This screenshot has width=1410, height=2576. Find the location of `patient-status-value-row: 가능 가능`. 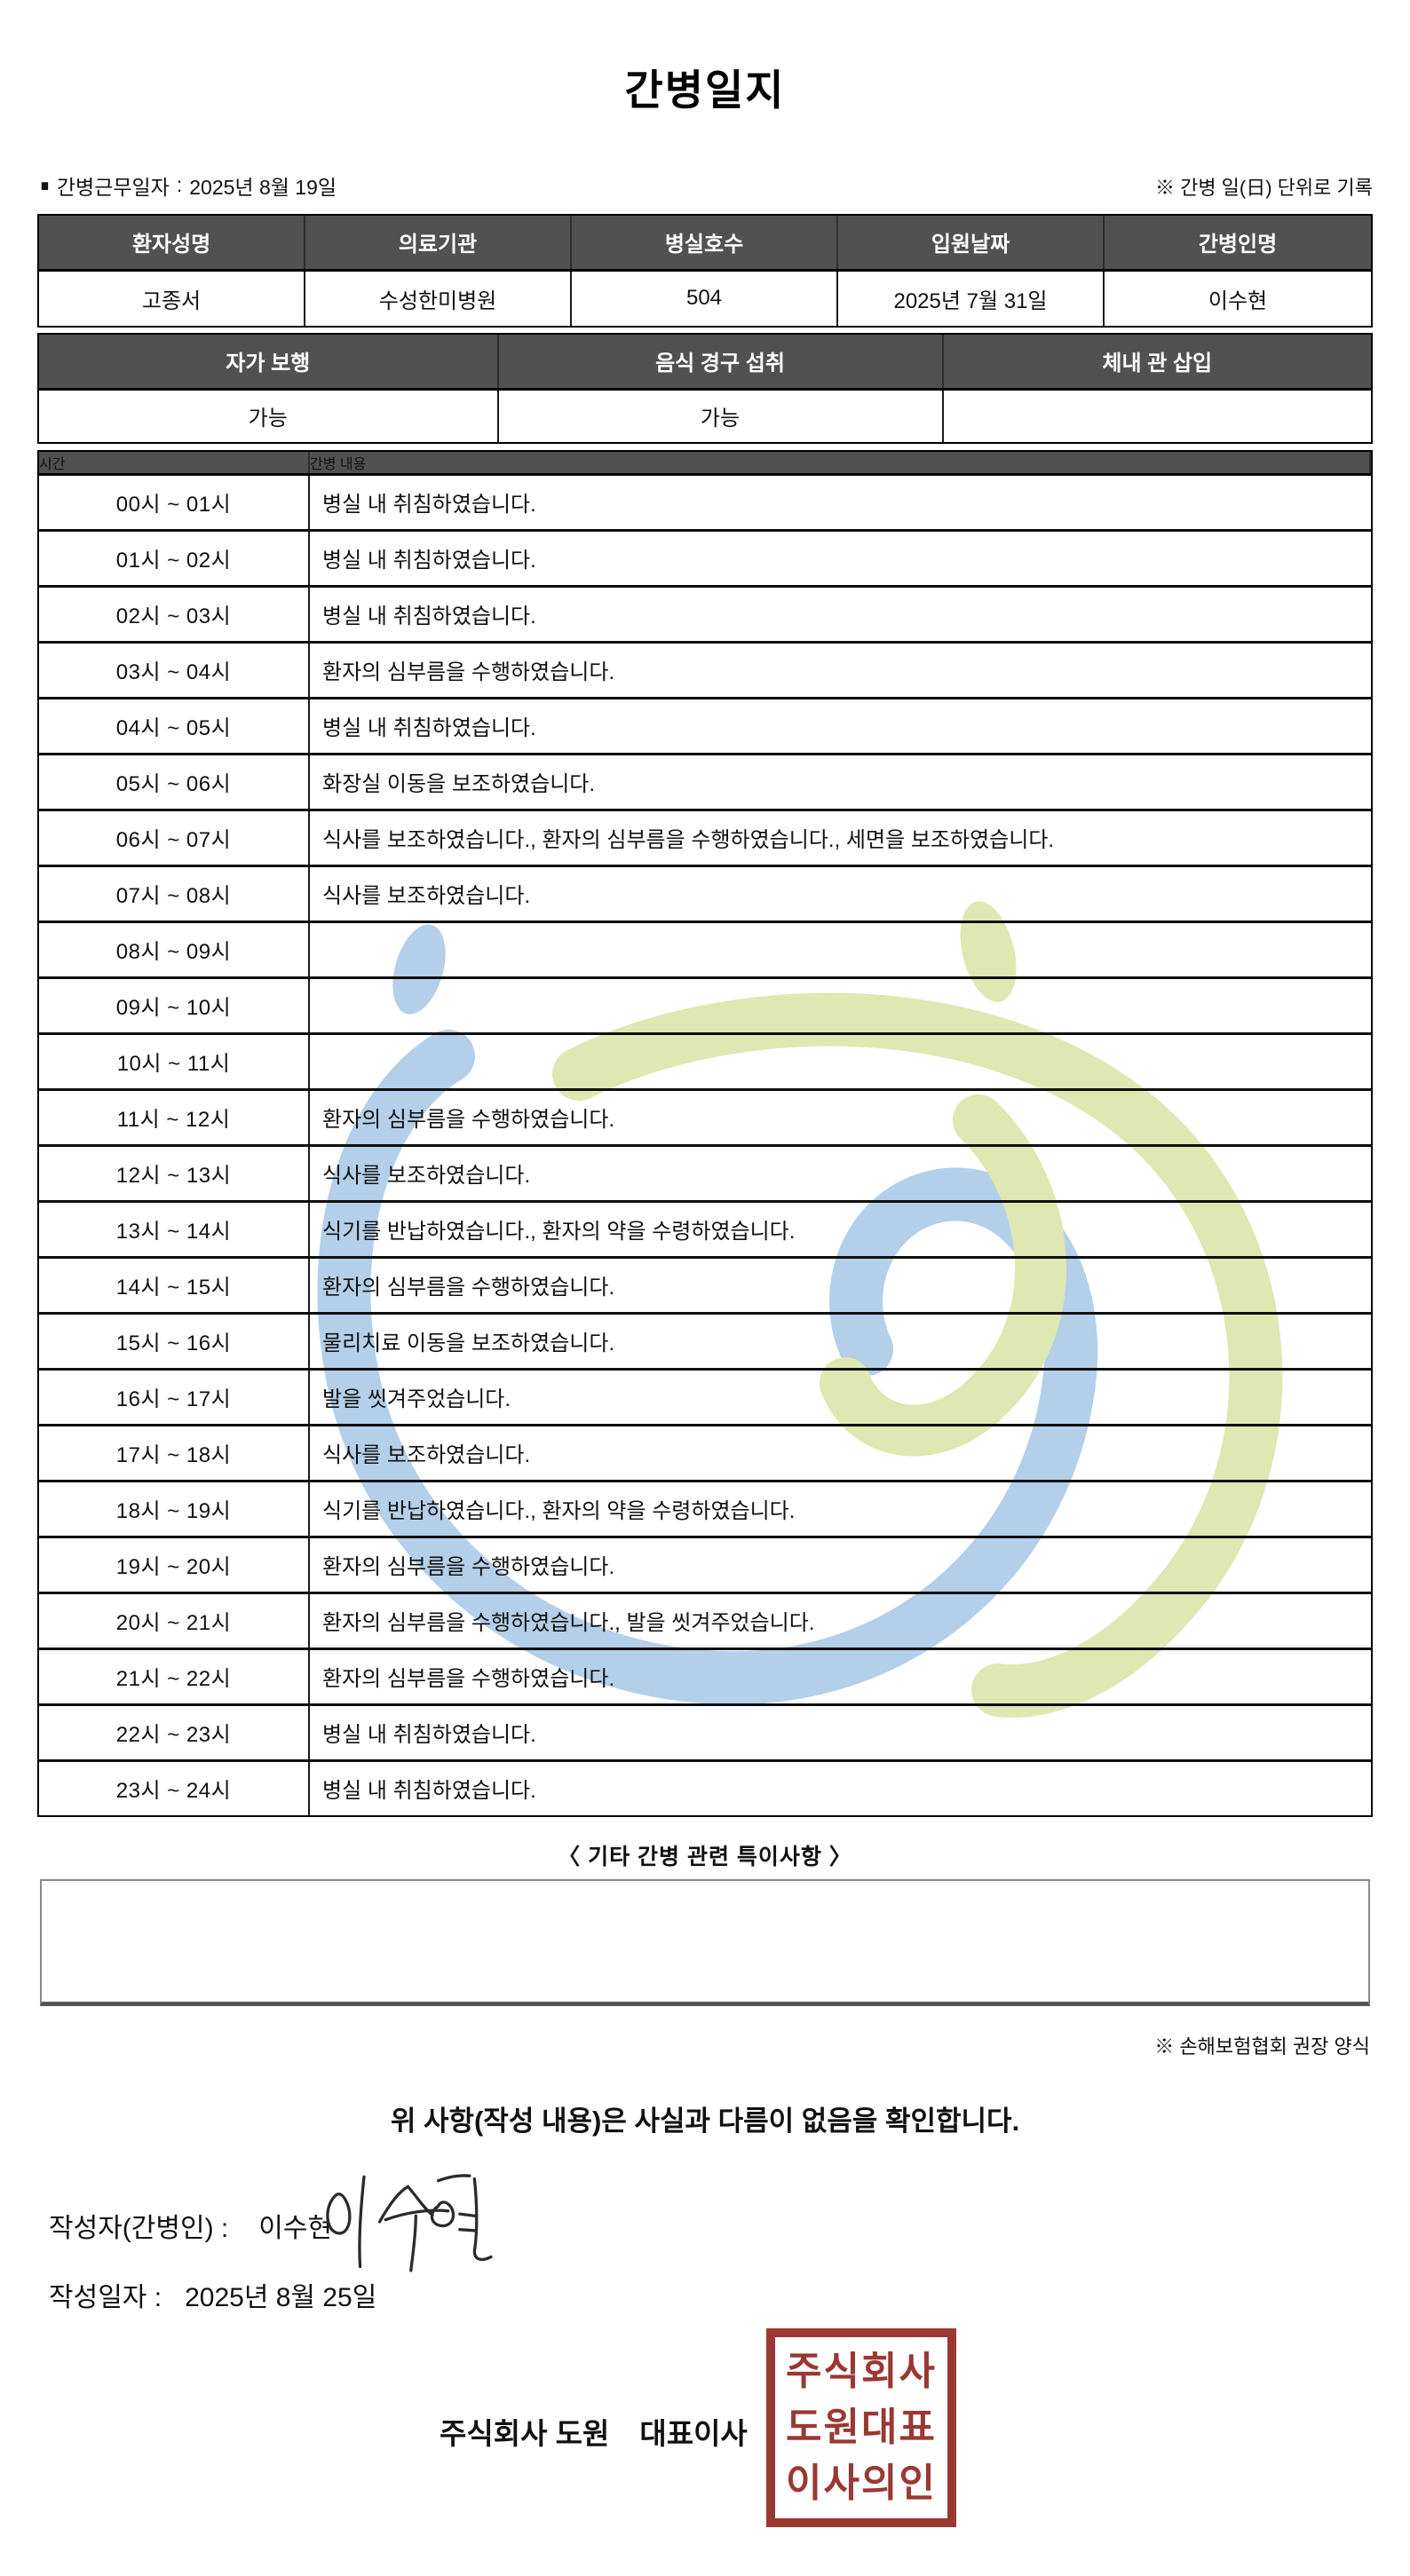

patient-status-value-row: 가능 가능 is located at coordinates (705, 416).